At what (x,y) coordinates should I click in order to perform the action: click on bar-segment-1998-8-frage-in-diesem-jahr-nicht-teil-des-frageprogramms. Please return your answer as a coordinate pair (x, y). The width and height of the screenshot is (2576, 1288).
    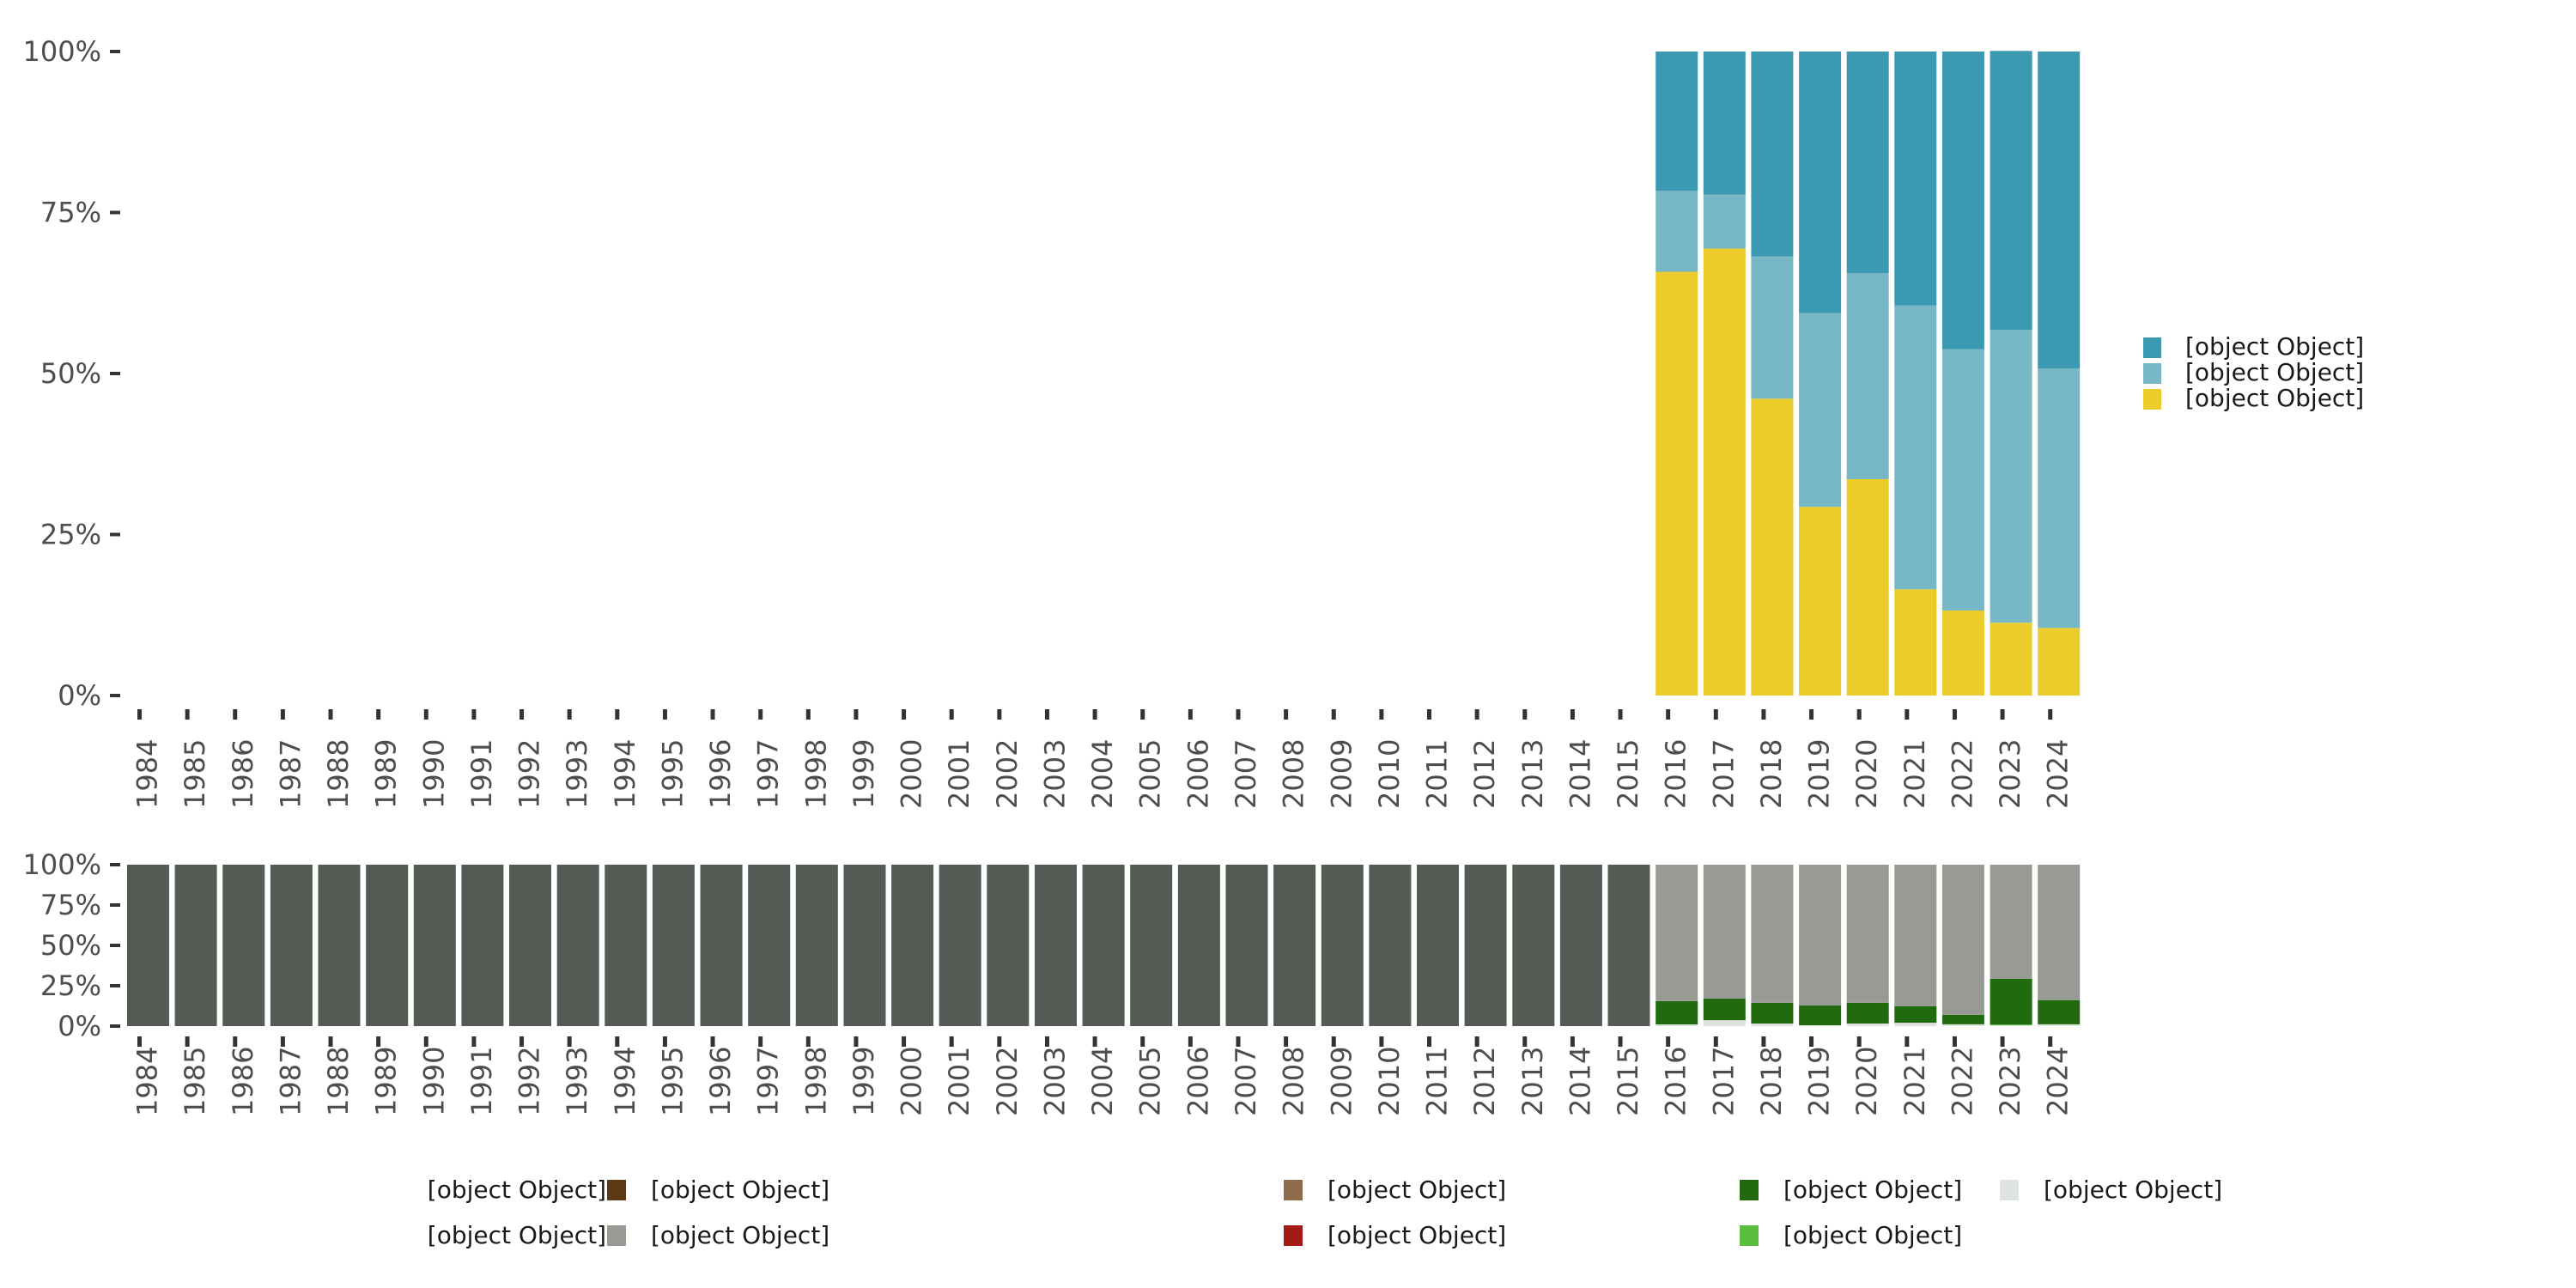
    Looking at the image, I should click on (817, 946).